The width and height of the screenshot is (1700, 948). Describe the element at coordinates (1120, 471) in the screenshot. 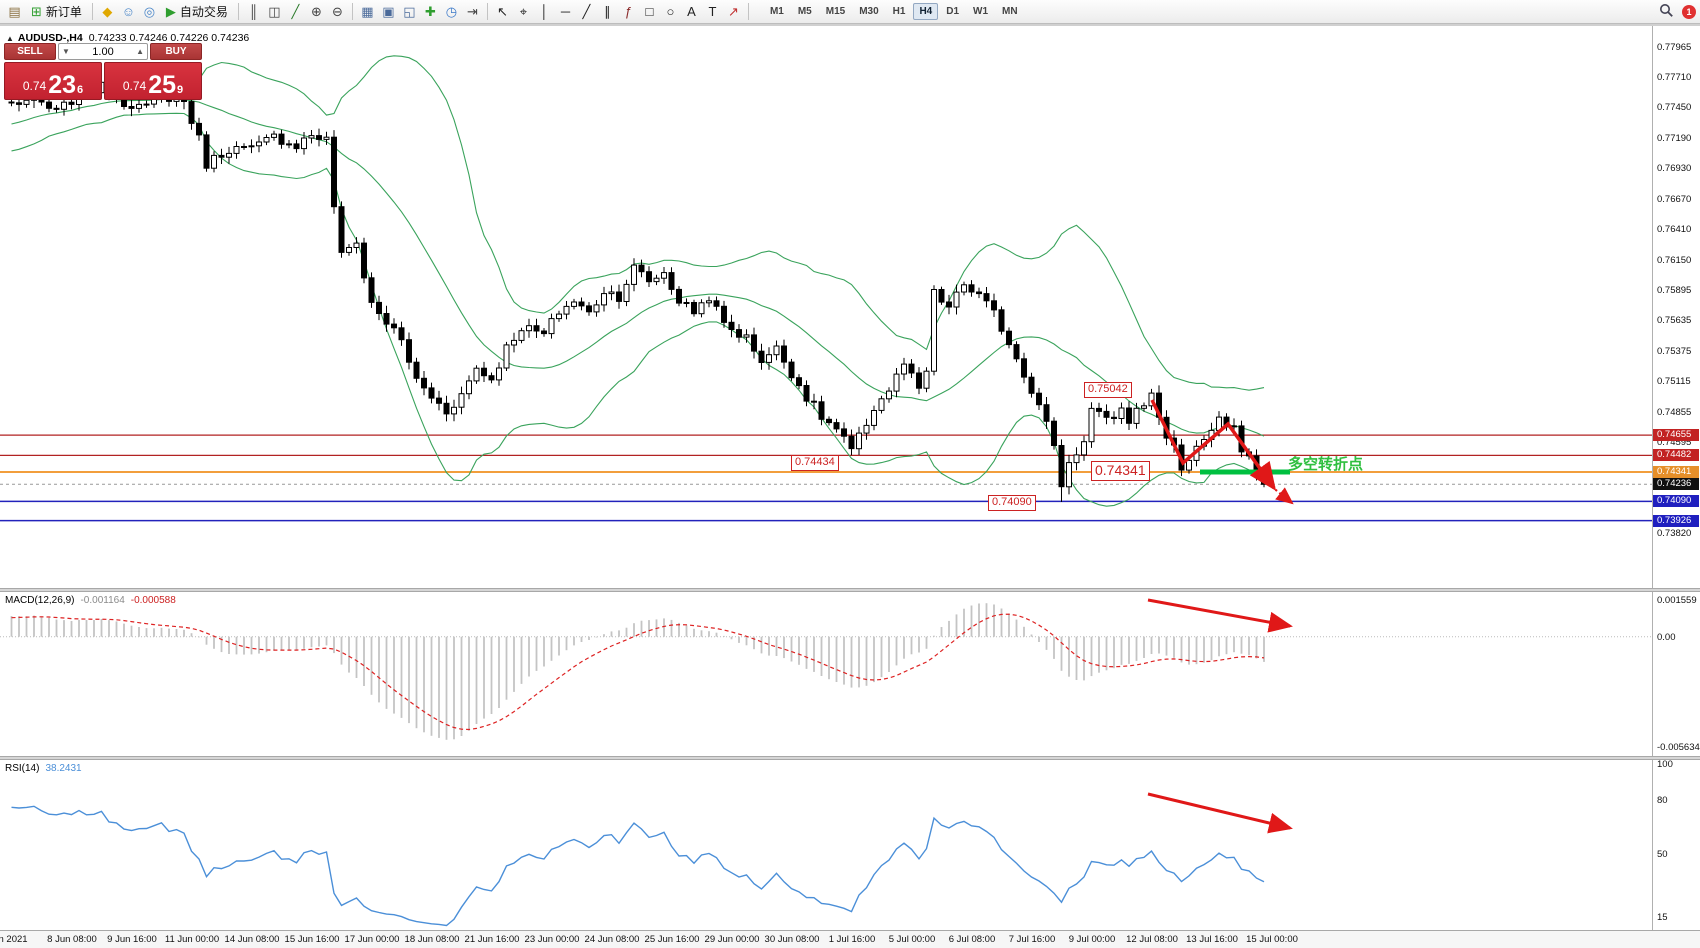

I see `price-annotation: 0.74341` at that location.